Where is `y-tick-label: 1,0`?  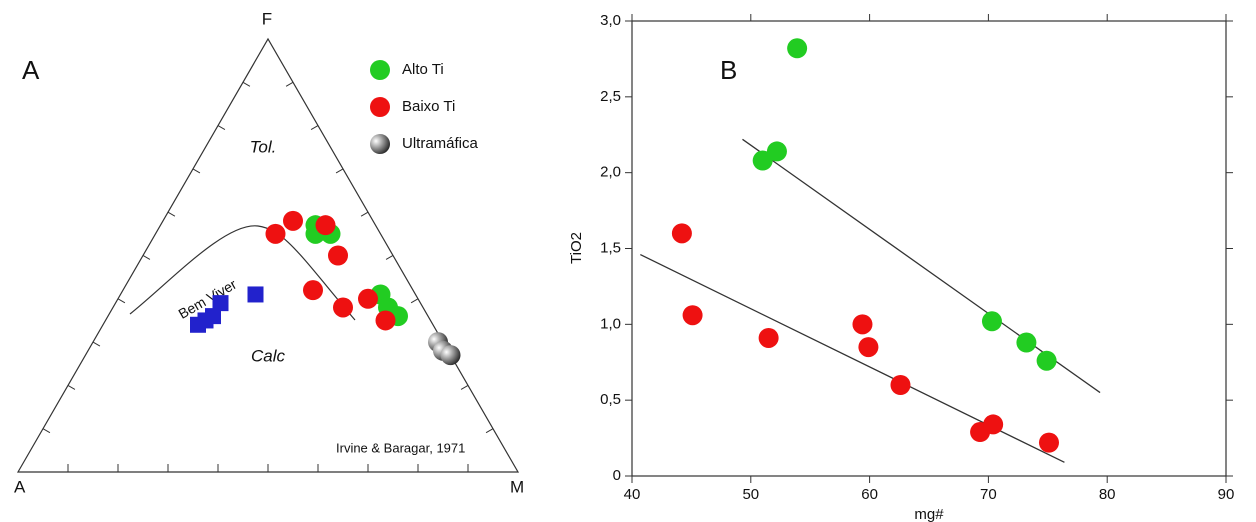 y-tick-label: 1,0 is located at coordinates (610, 323).